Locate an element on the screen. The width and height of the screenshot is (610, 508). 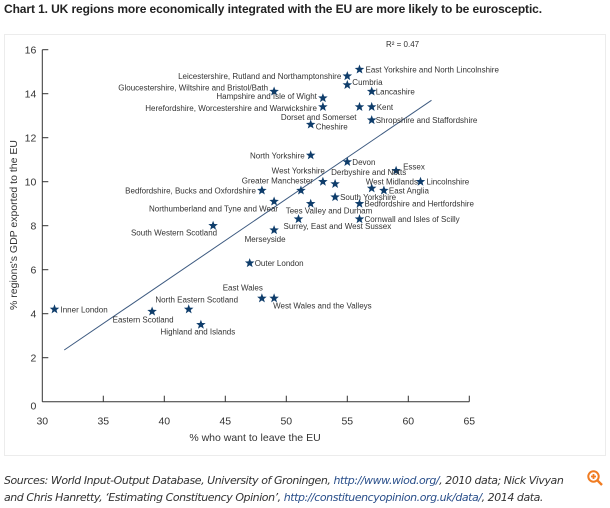
point-label: East Anglia is located at coordinates (409, 191).